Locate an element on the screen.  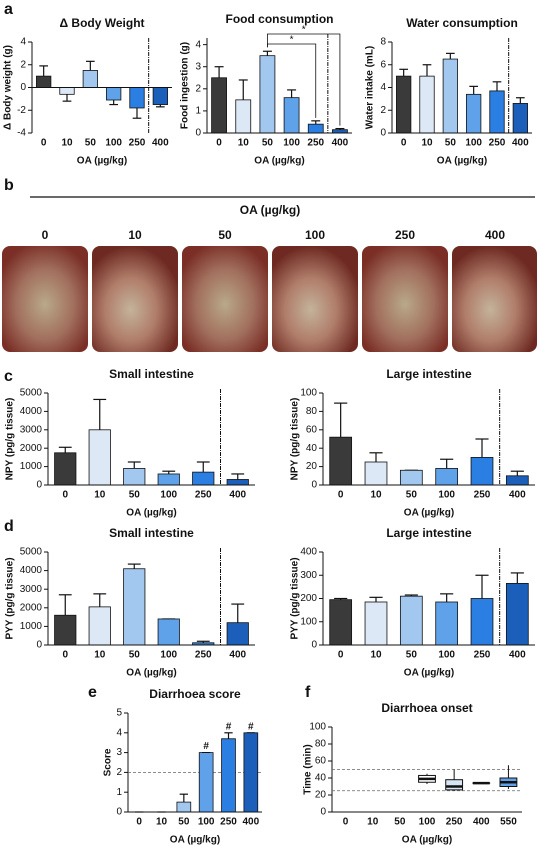
chart-title: Small intestine is located at coordinates (151, 374).